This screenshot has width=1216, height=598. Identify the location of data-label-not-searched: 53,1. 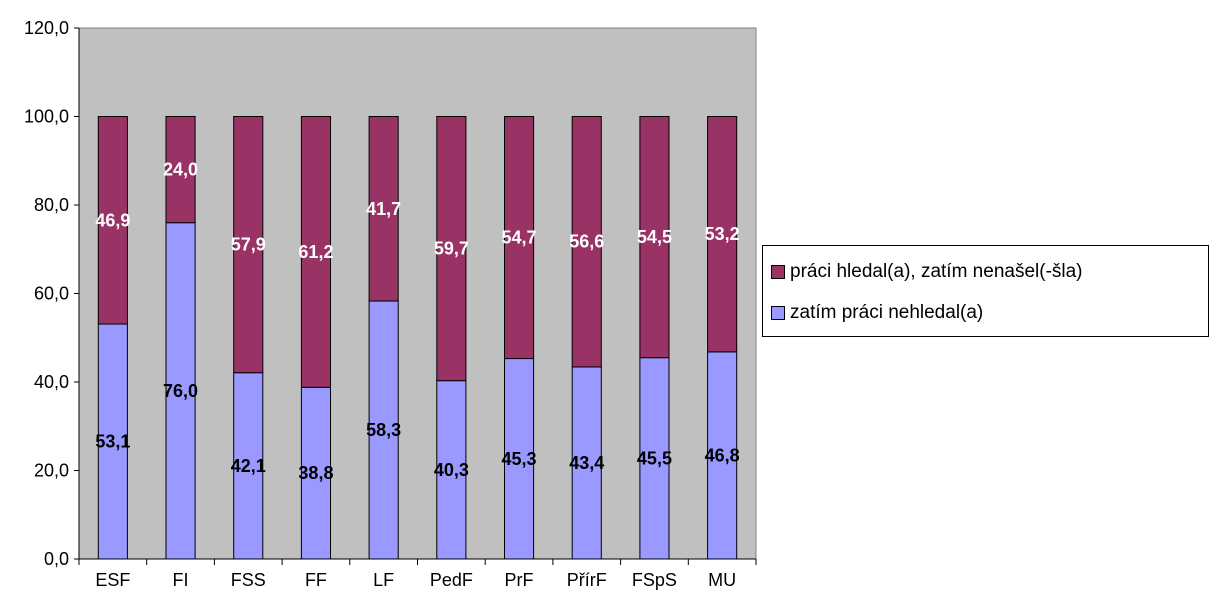
(112, 442).